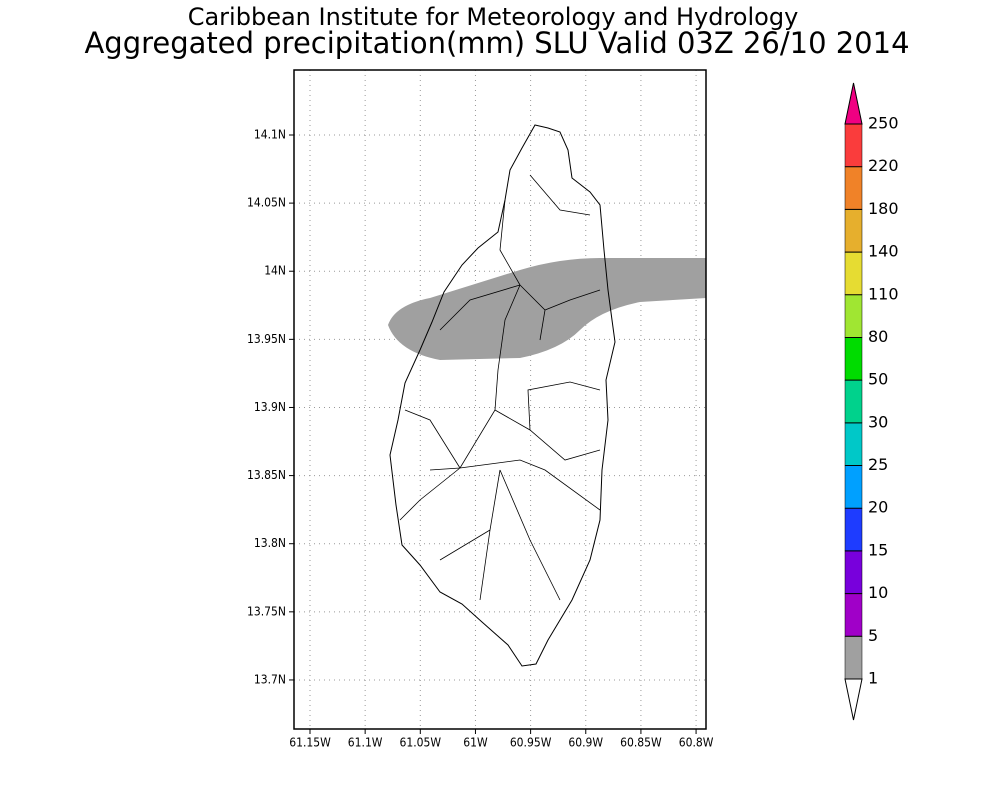  I want to click on colorbar-label: 50, so click(878, 379).